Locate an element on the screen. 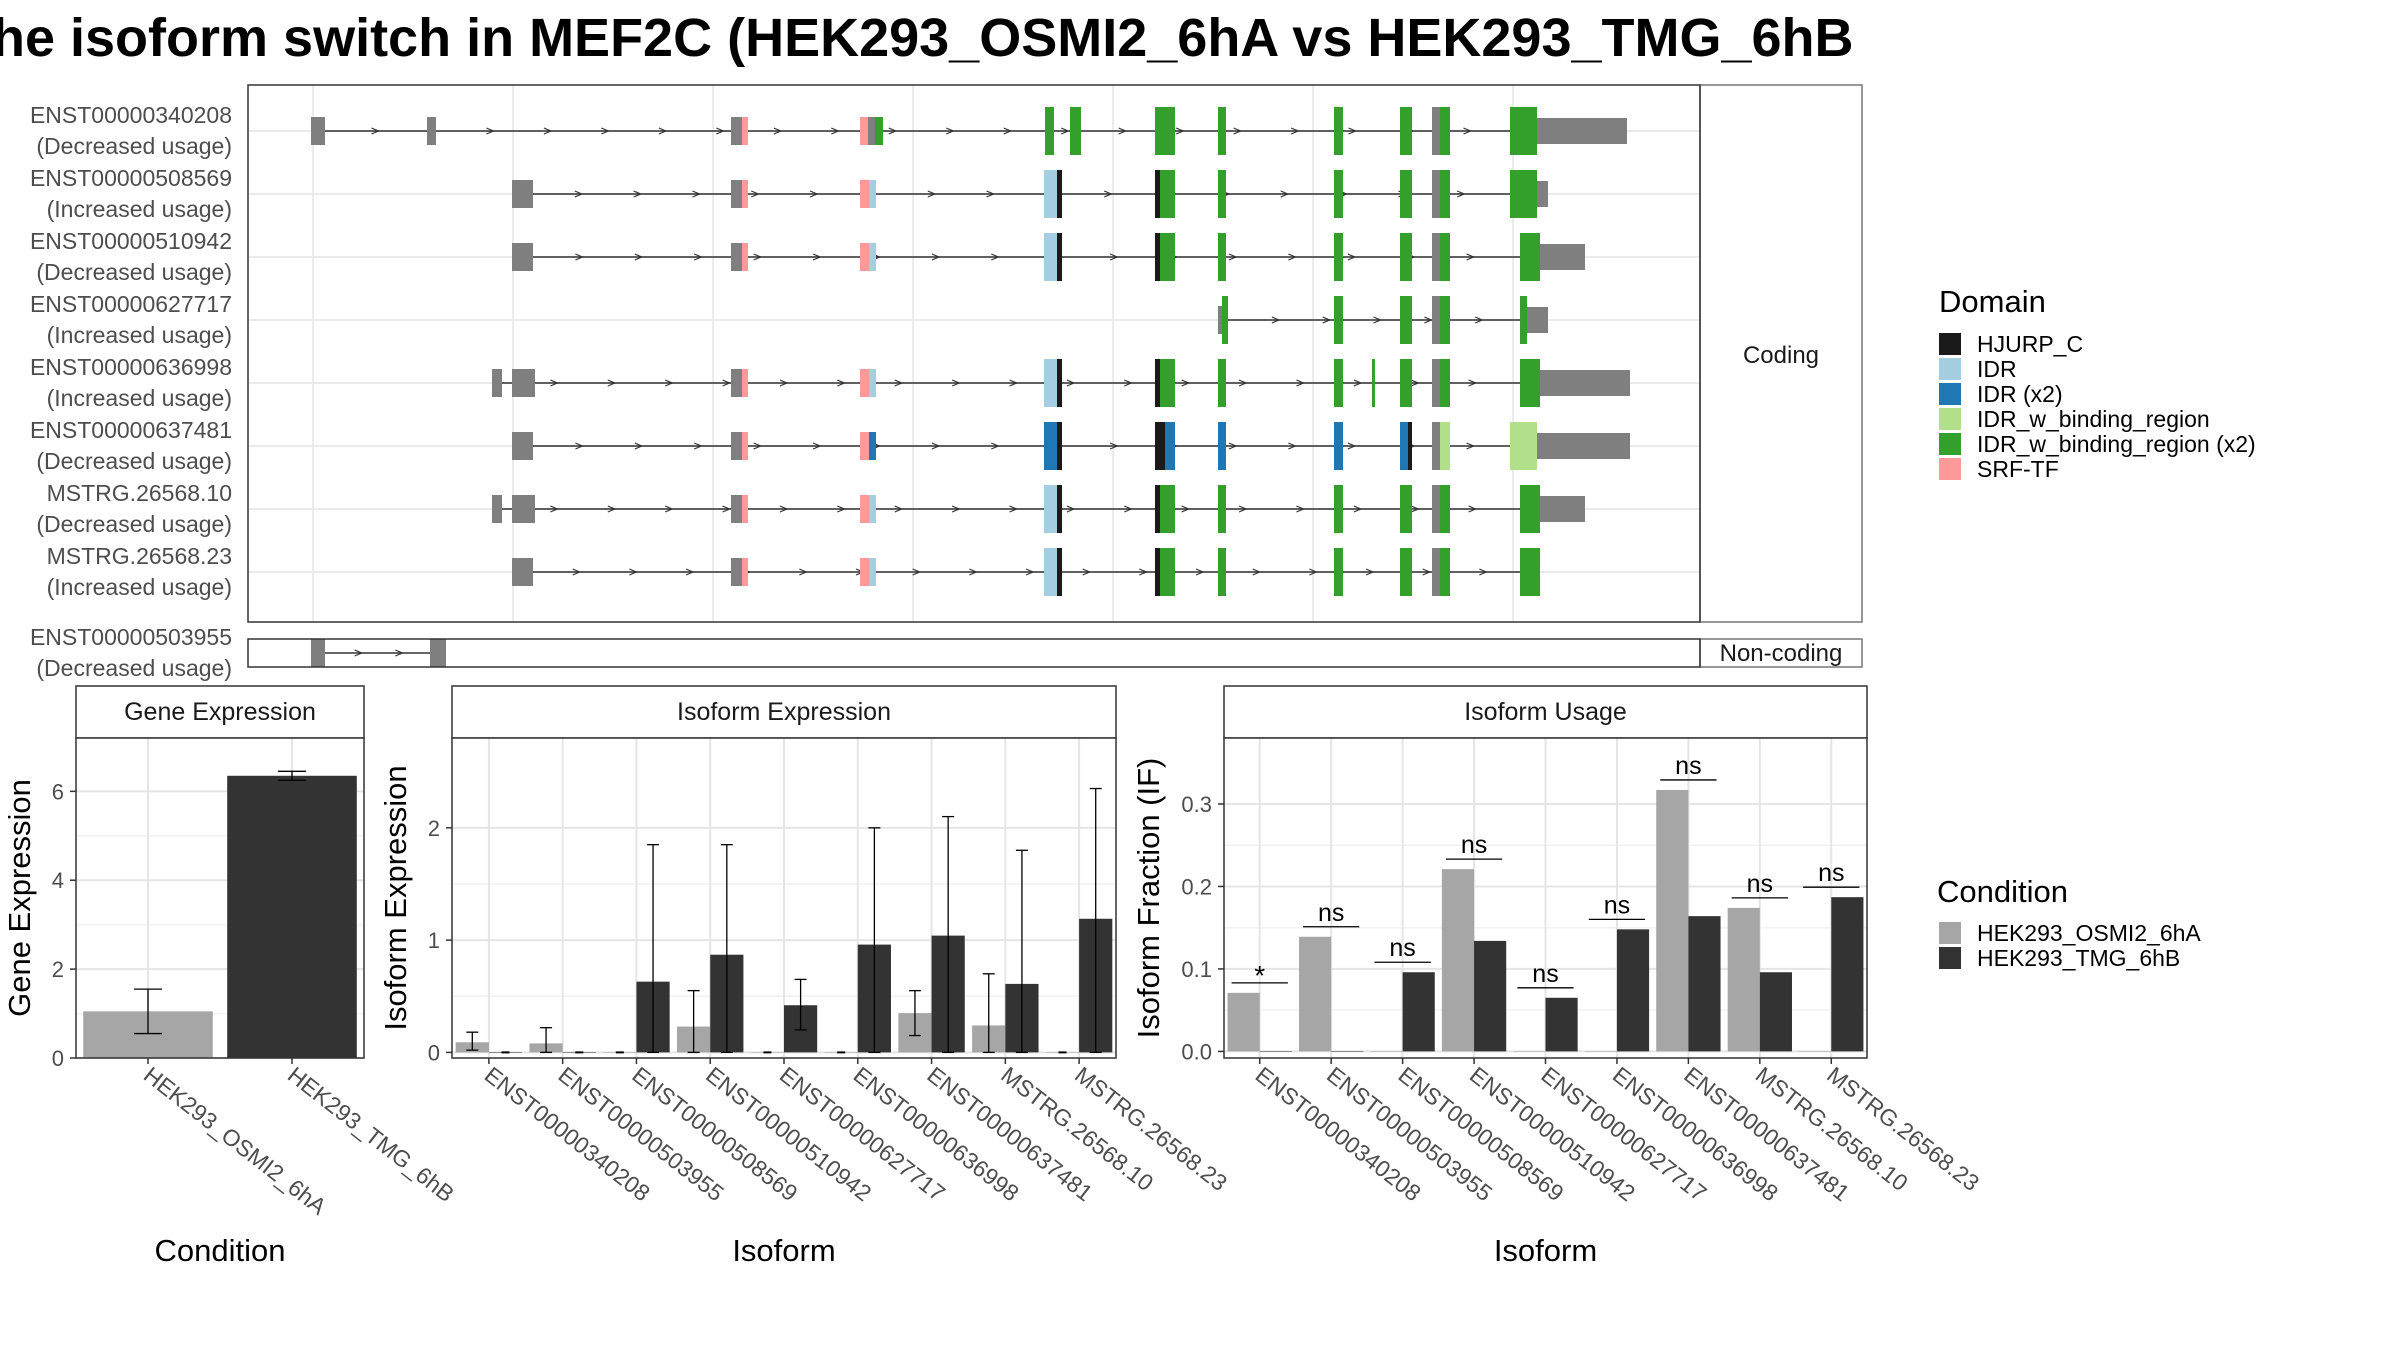  domain-legend-label: IDR (x2) is located at coordinates (2020, 394).